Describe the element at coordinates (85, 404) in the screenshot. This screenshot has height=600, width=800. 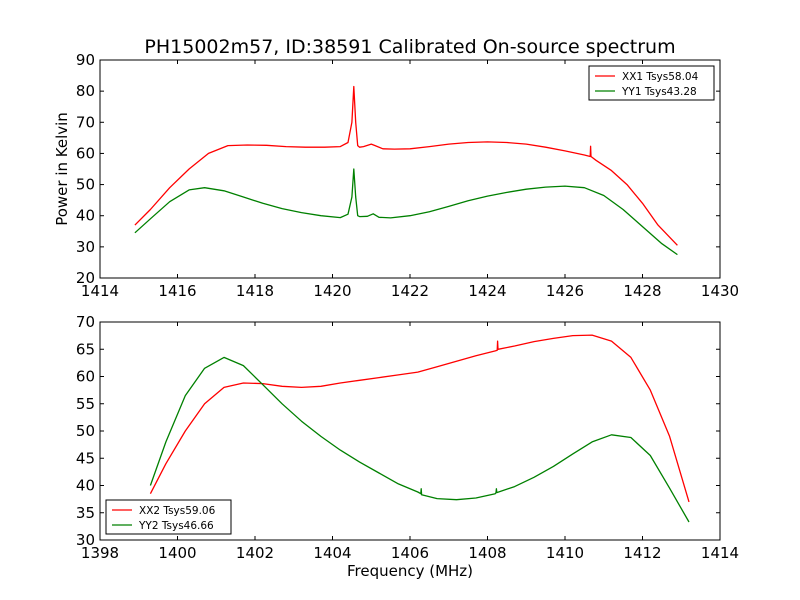
I see `y-tick-label: 55` at that location.